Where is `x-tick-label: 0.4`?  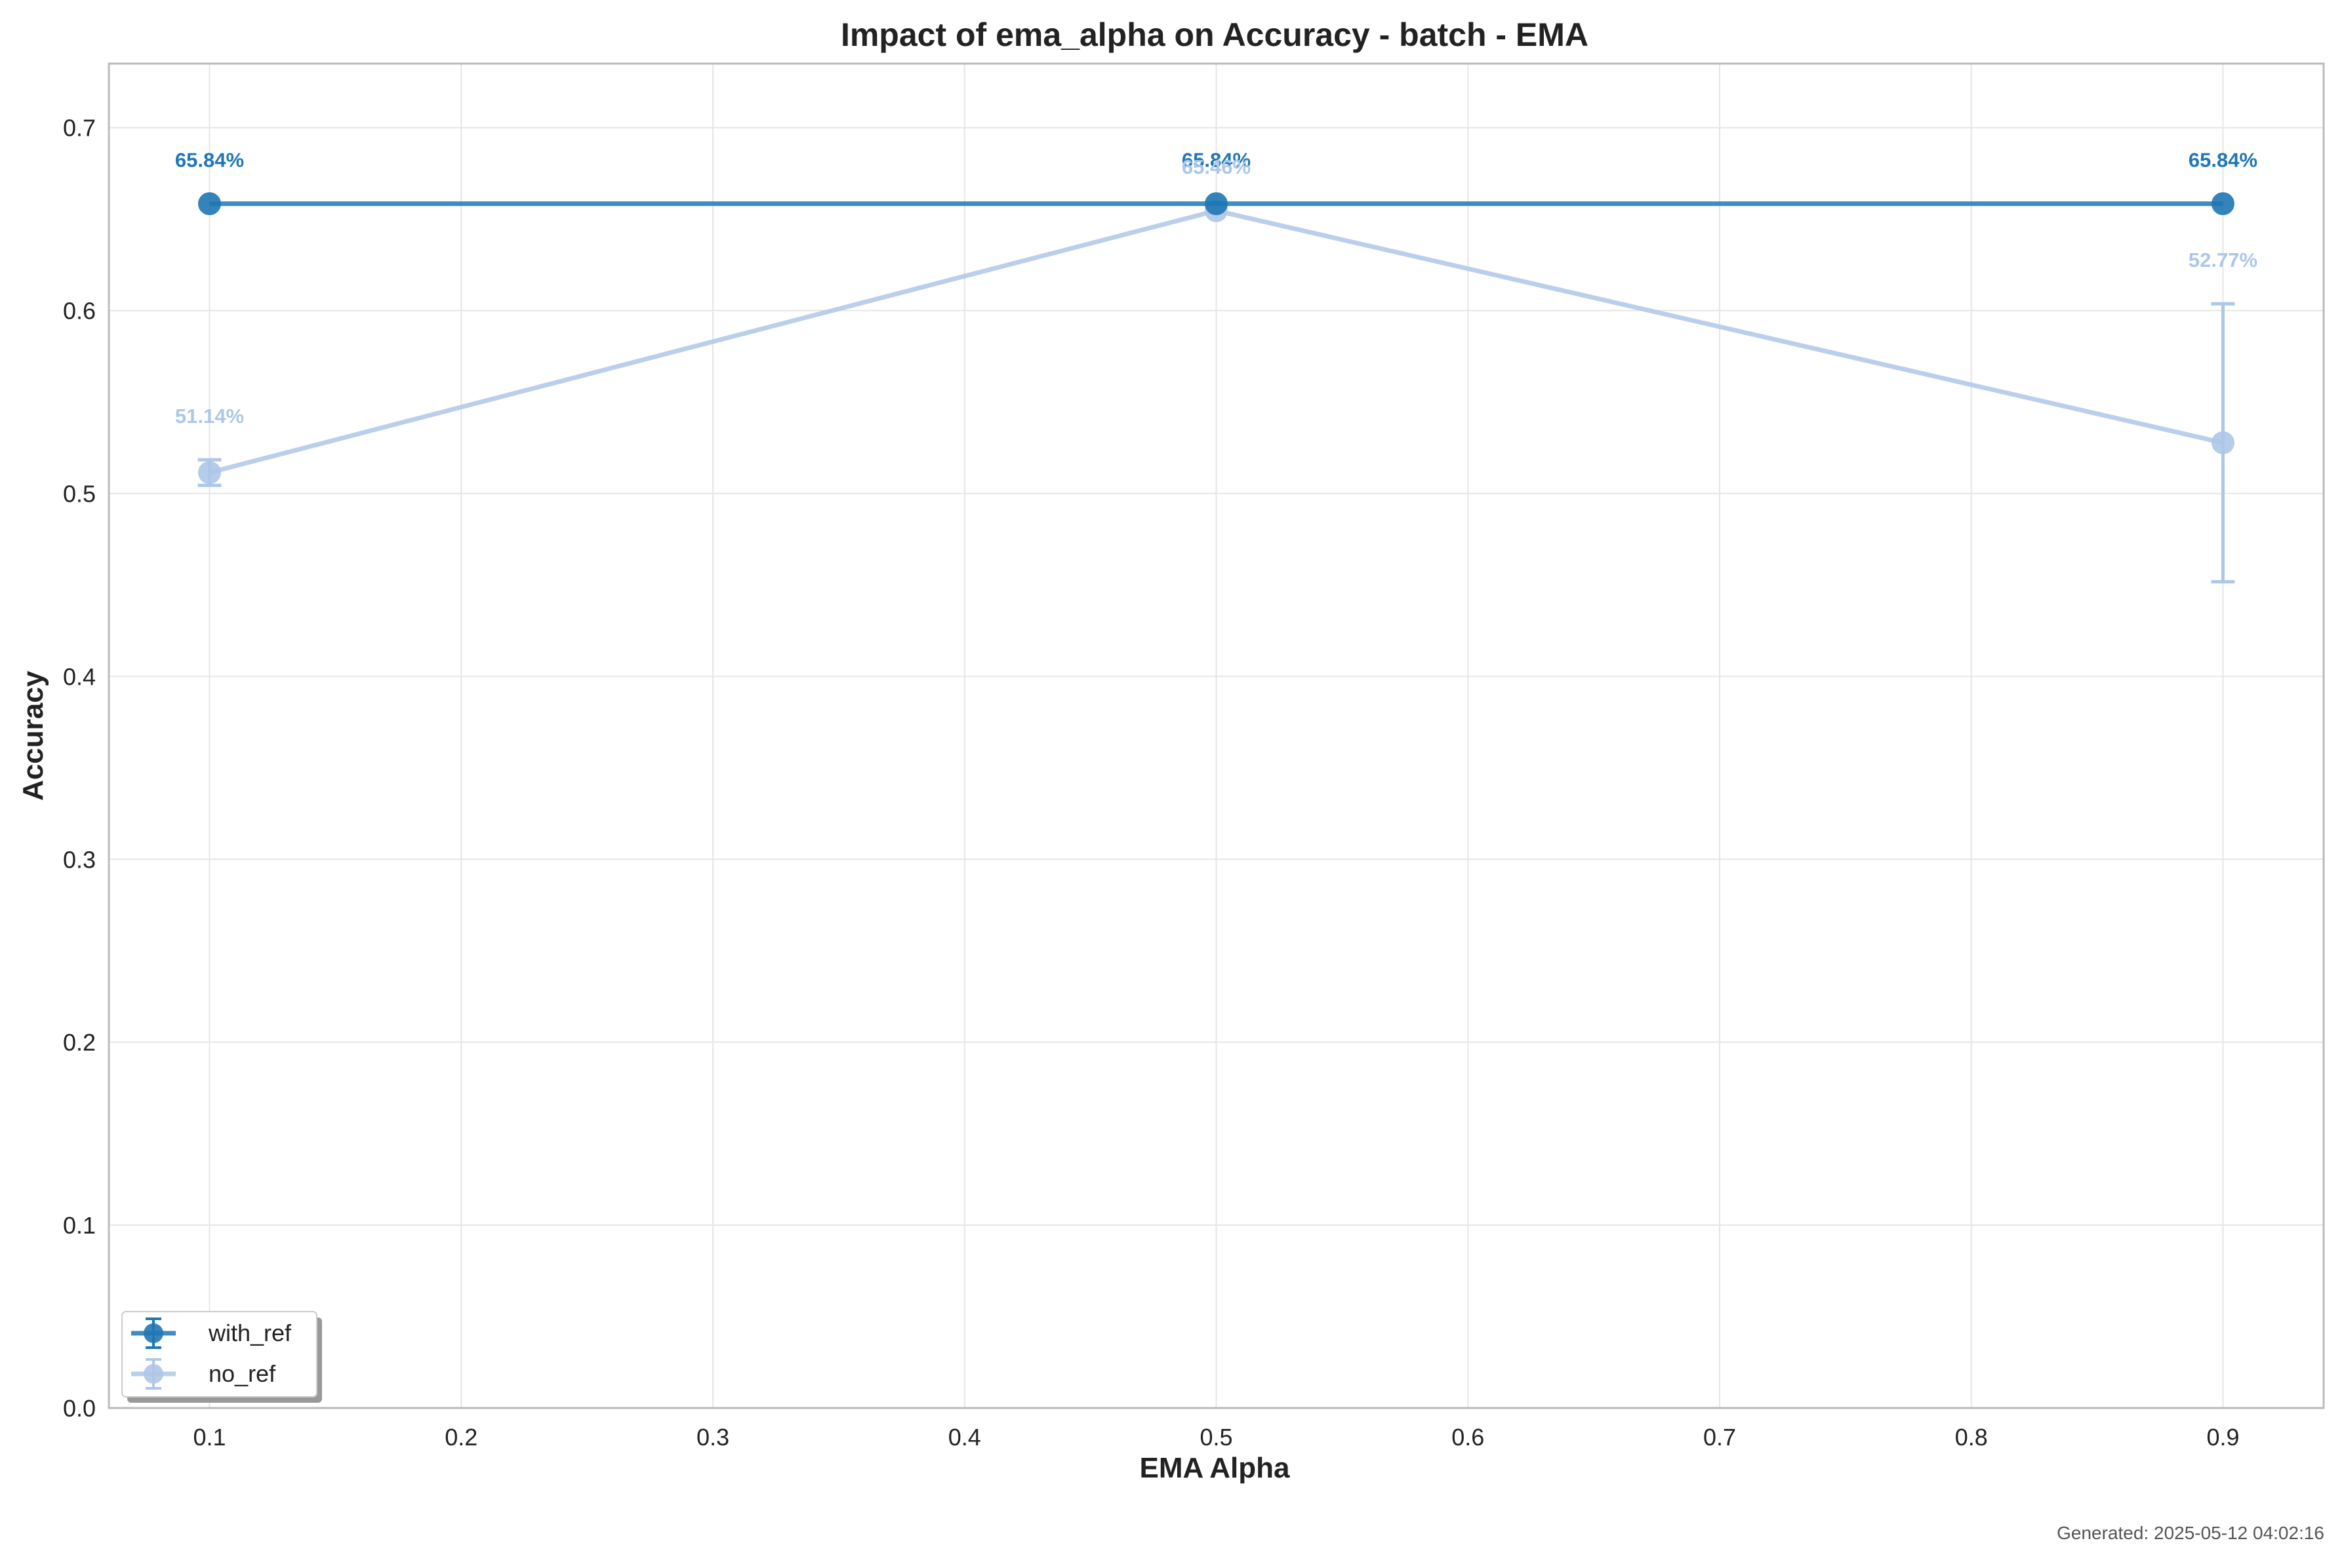
x-tick-label: 0.4 is located at coordinates (965, 1437).